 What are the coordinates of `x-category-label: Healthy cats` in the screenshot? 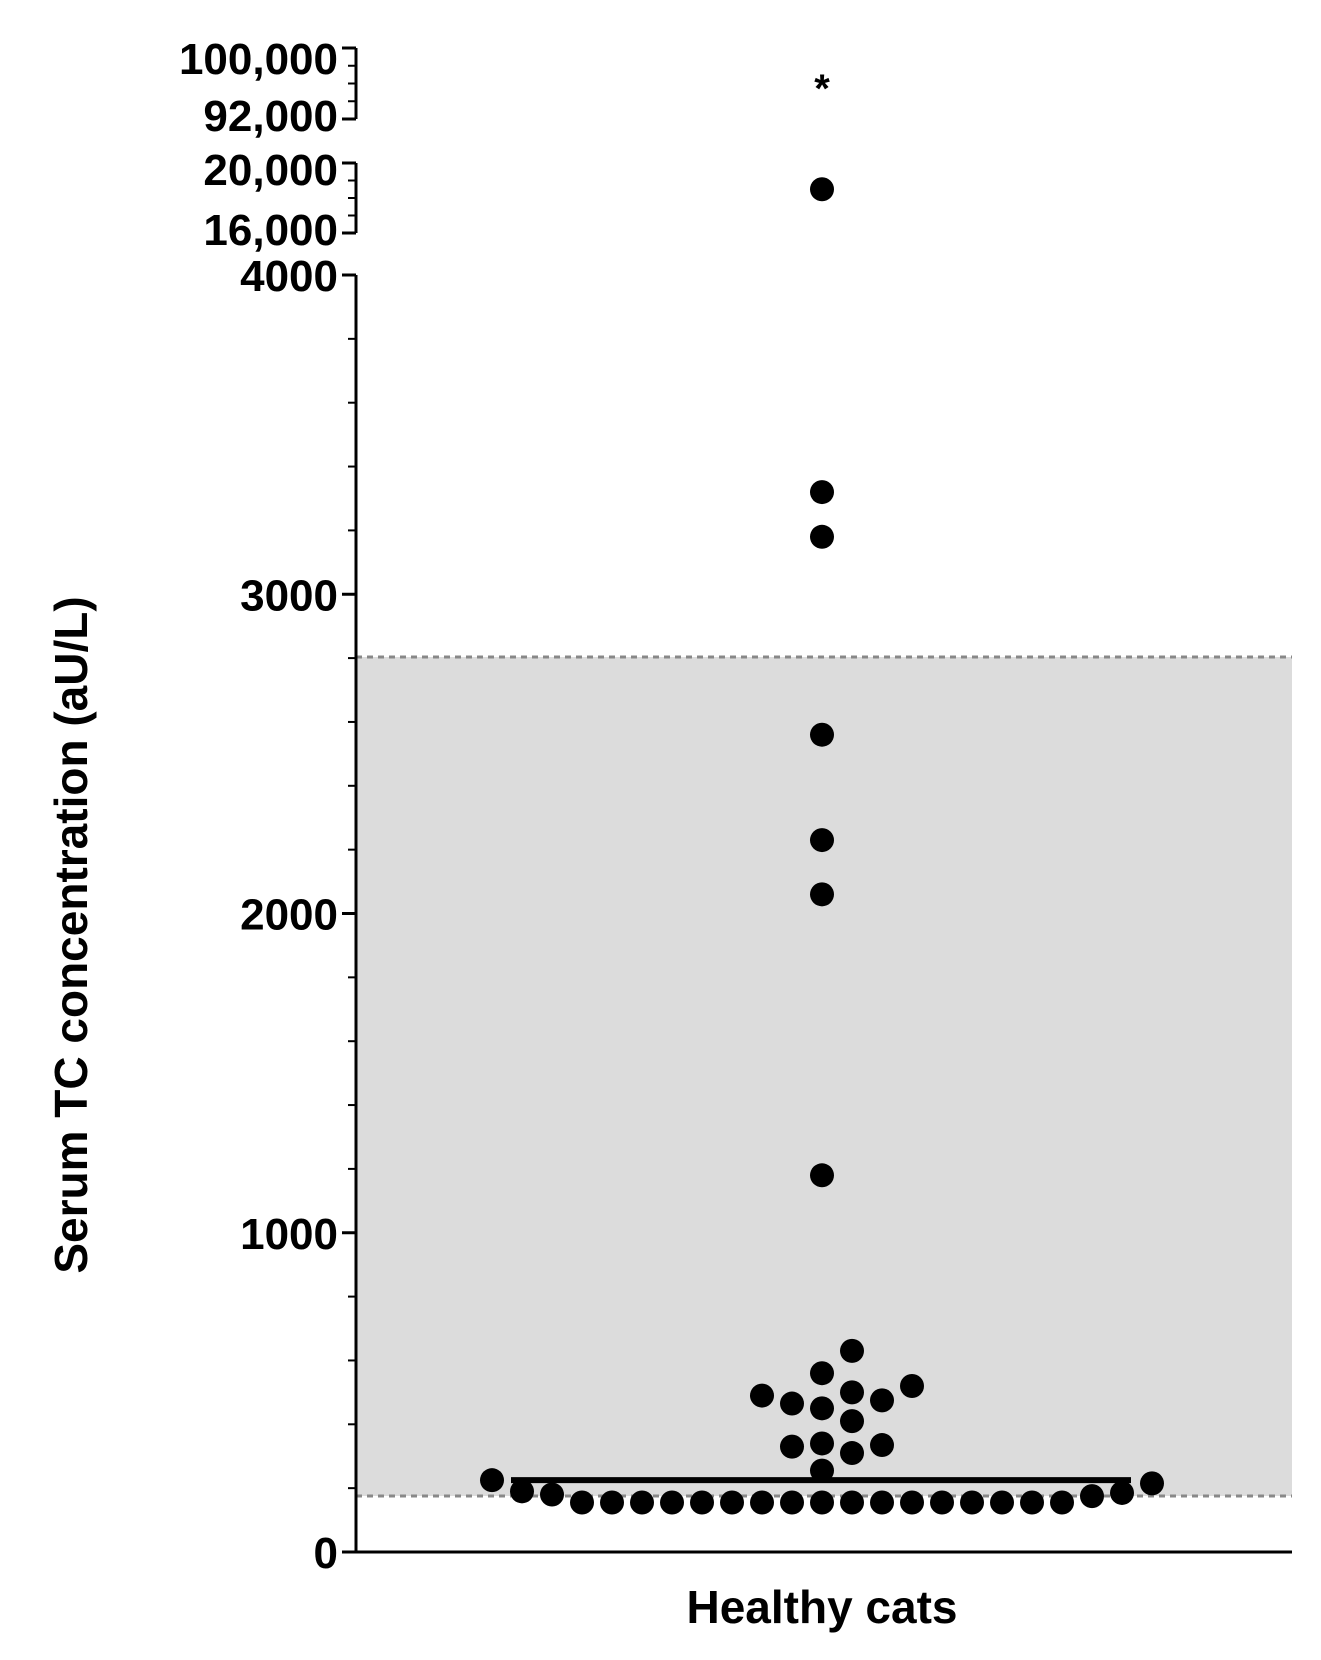 It's located at (821, 1607).